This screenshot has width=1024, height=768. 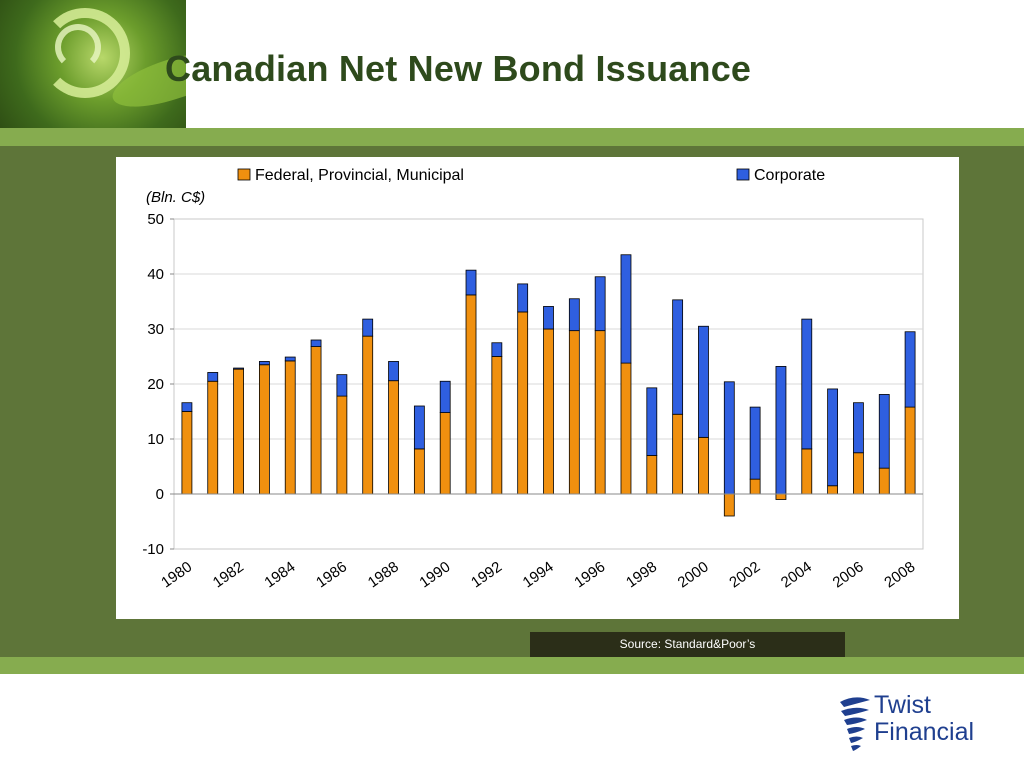 What do you see at coordinates (574, 315) in the screenshot?
I see `bar-corporate-1995` at bounding box center [574, 315].